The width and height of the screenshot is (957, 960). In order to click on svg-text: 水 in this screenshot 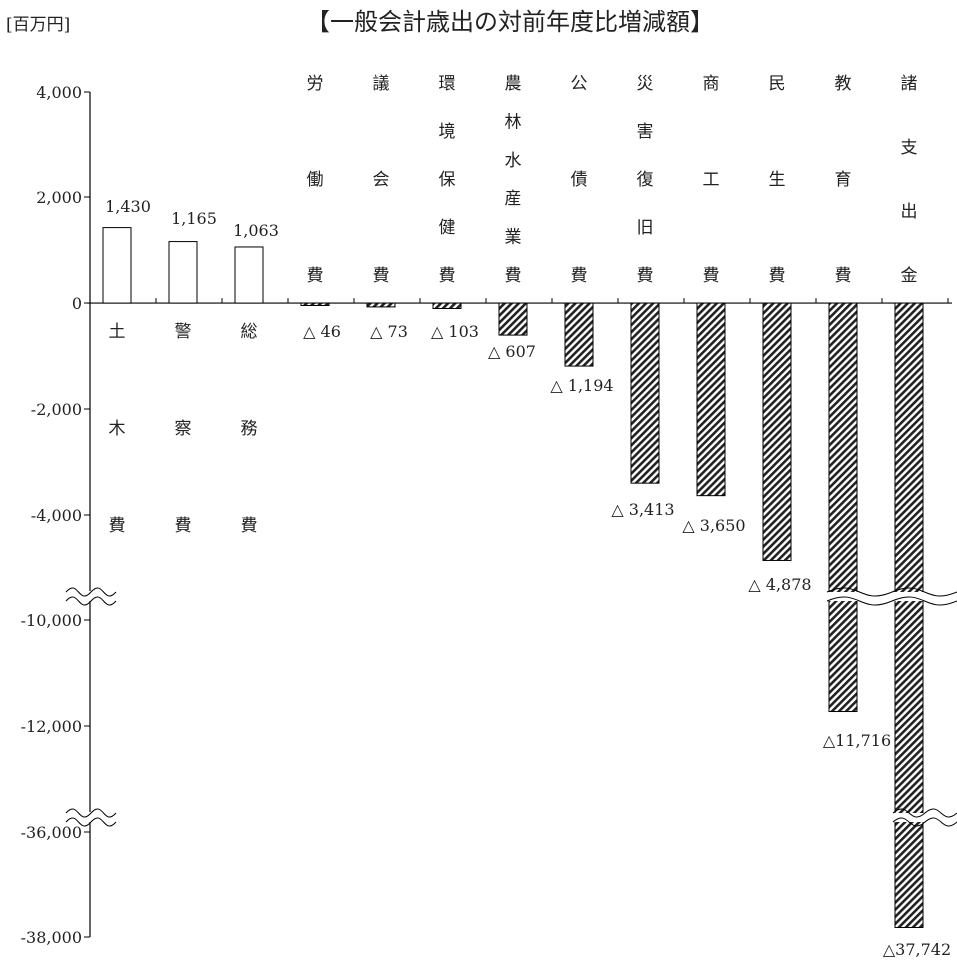, I will do `click(513, 161)`.